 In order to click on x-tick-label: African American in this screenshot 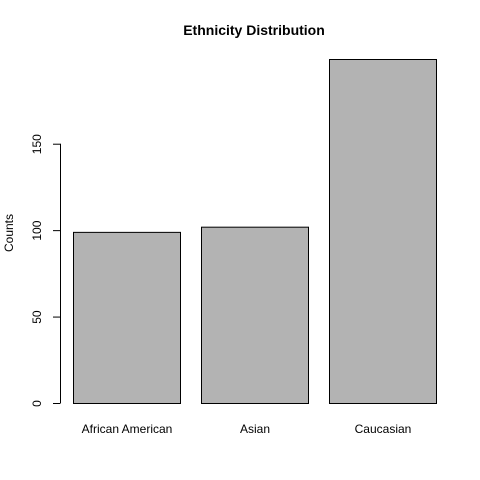, I will do `click(127, 429)`.